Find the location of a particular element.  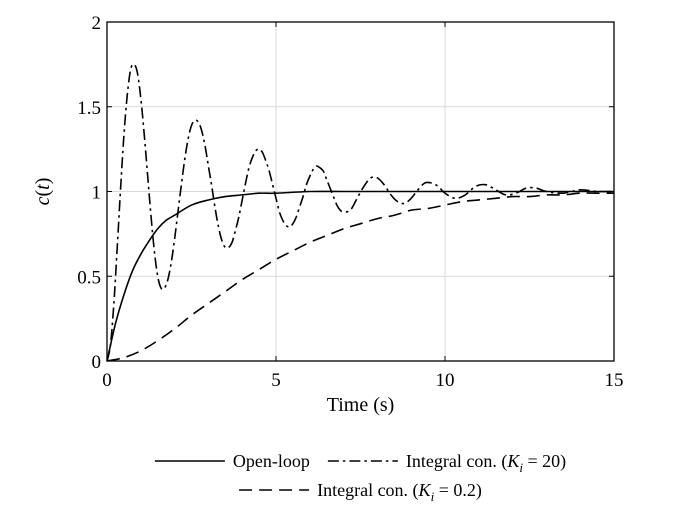

legend-row: Integral con. (Ki = 0.2) is located at coordinates (360, 492).